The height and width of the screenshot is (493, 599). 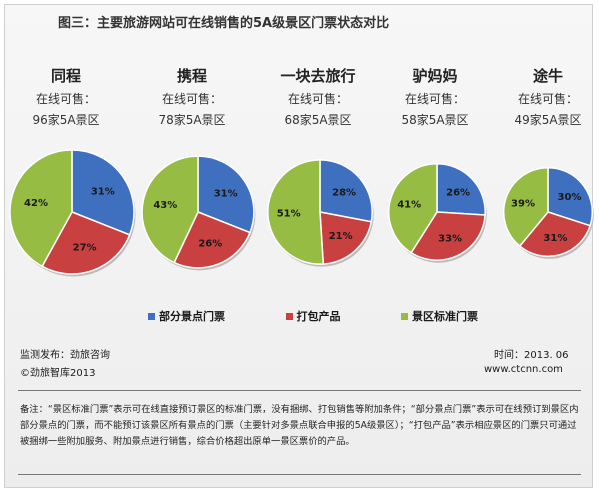 I want to click on legend-item-standard: 景区标准门票, so click(x=439, y=316).